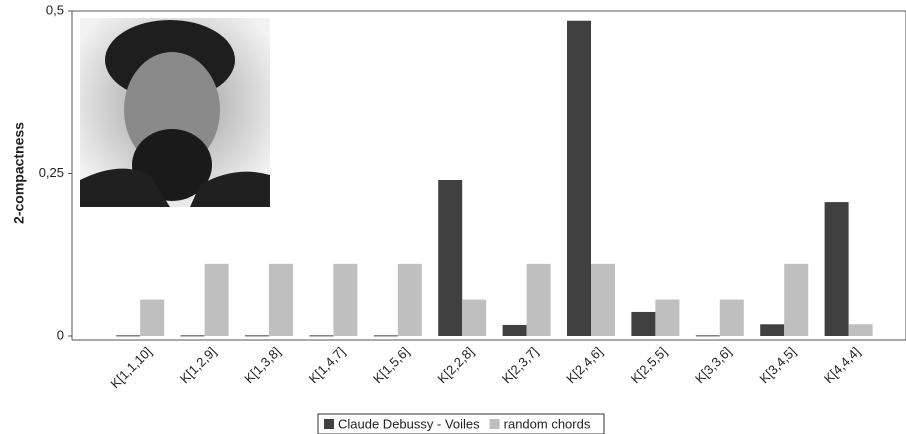 The height and width of the screenshot is (434, 906). I want to click on x-tick-label: K[1,1,10], so click(130, 367).